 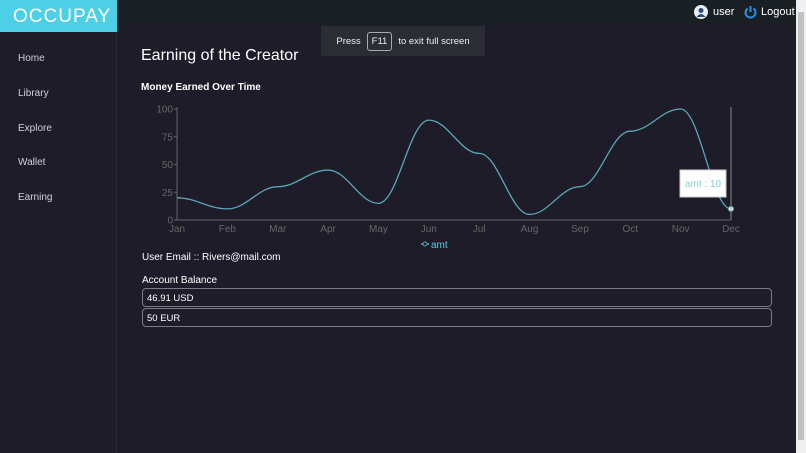 What do you see at coordinates (425, 244) in the screenshot?
I see `legend-icon-dot` at bounding box center [425, 244].